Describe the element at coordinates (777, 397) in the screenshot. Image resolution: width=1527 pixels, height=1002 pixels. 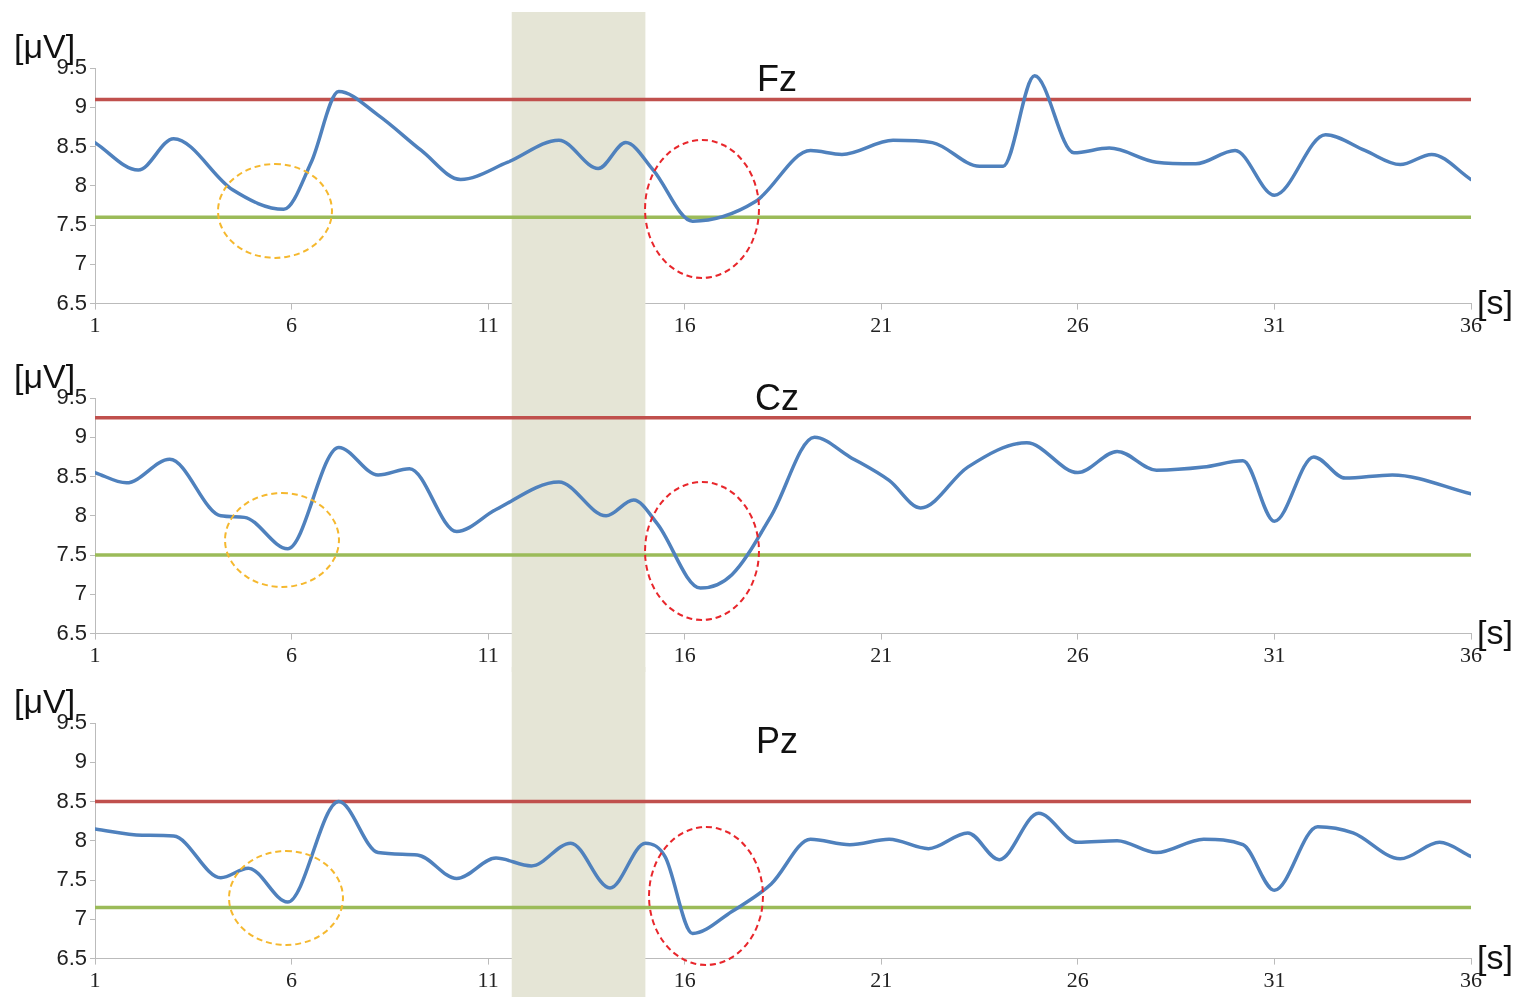
I see `chart-title: Cz` at that location.